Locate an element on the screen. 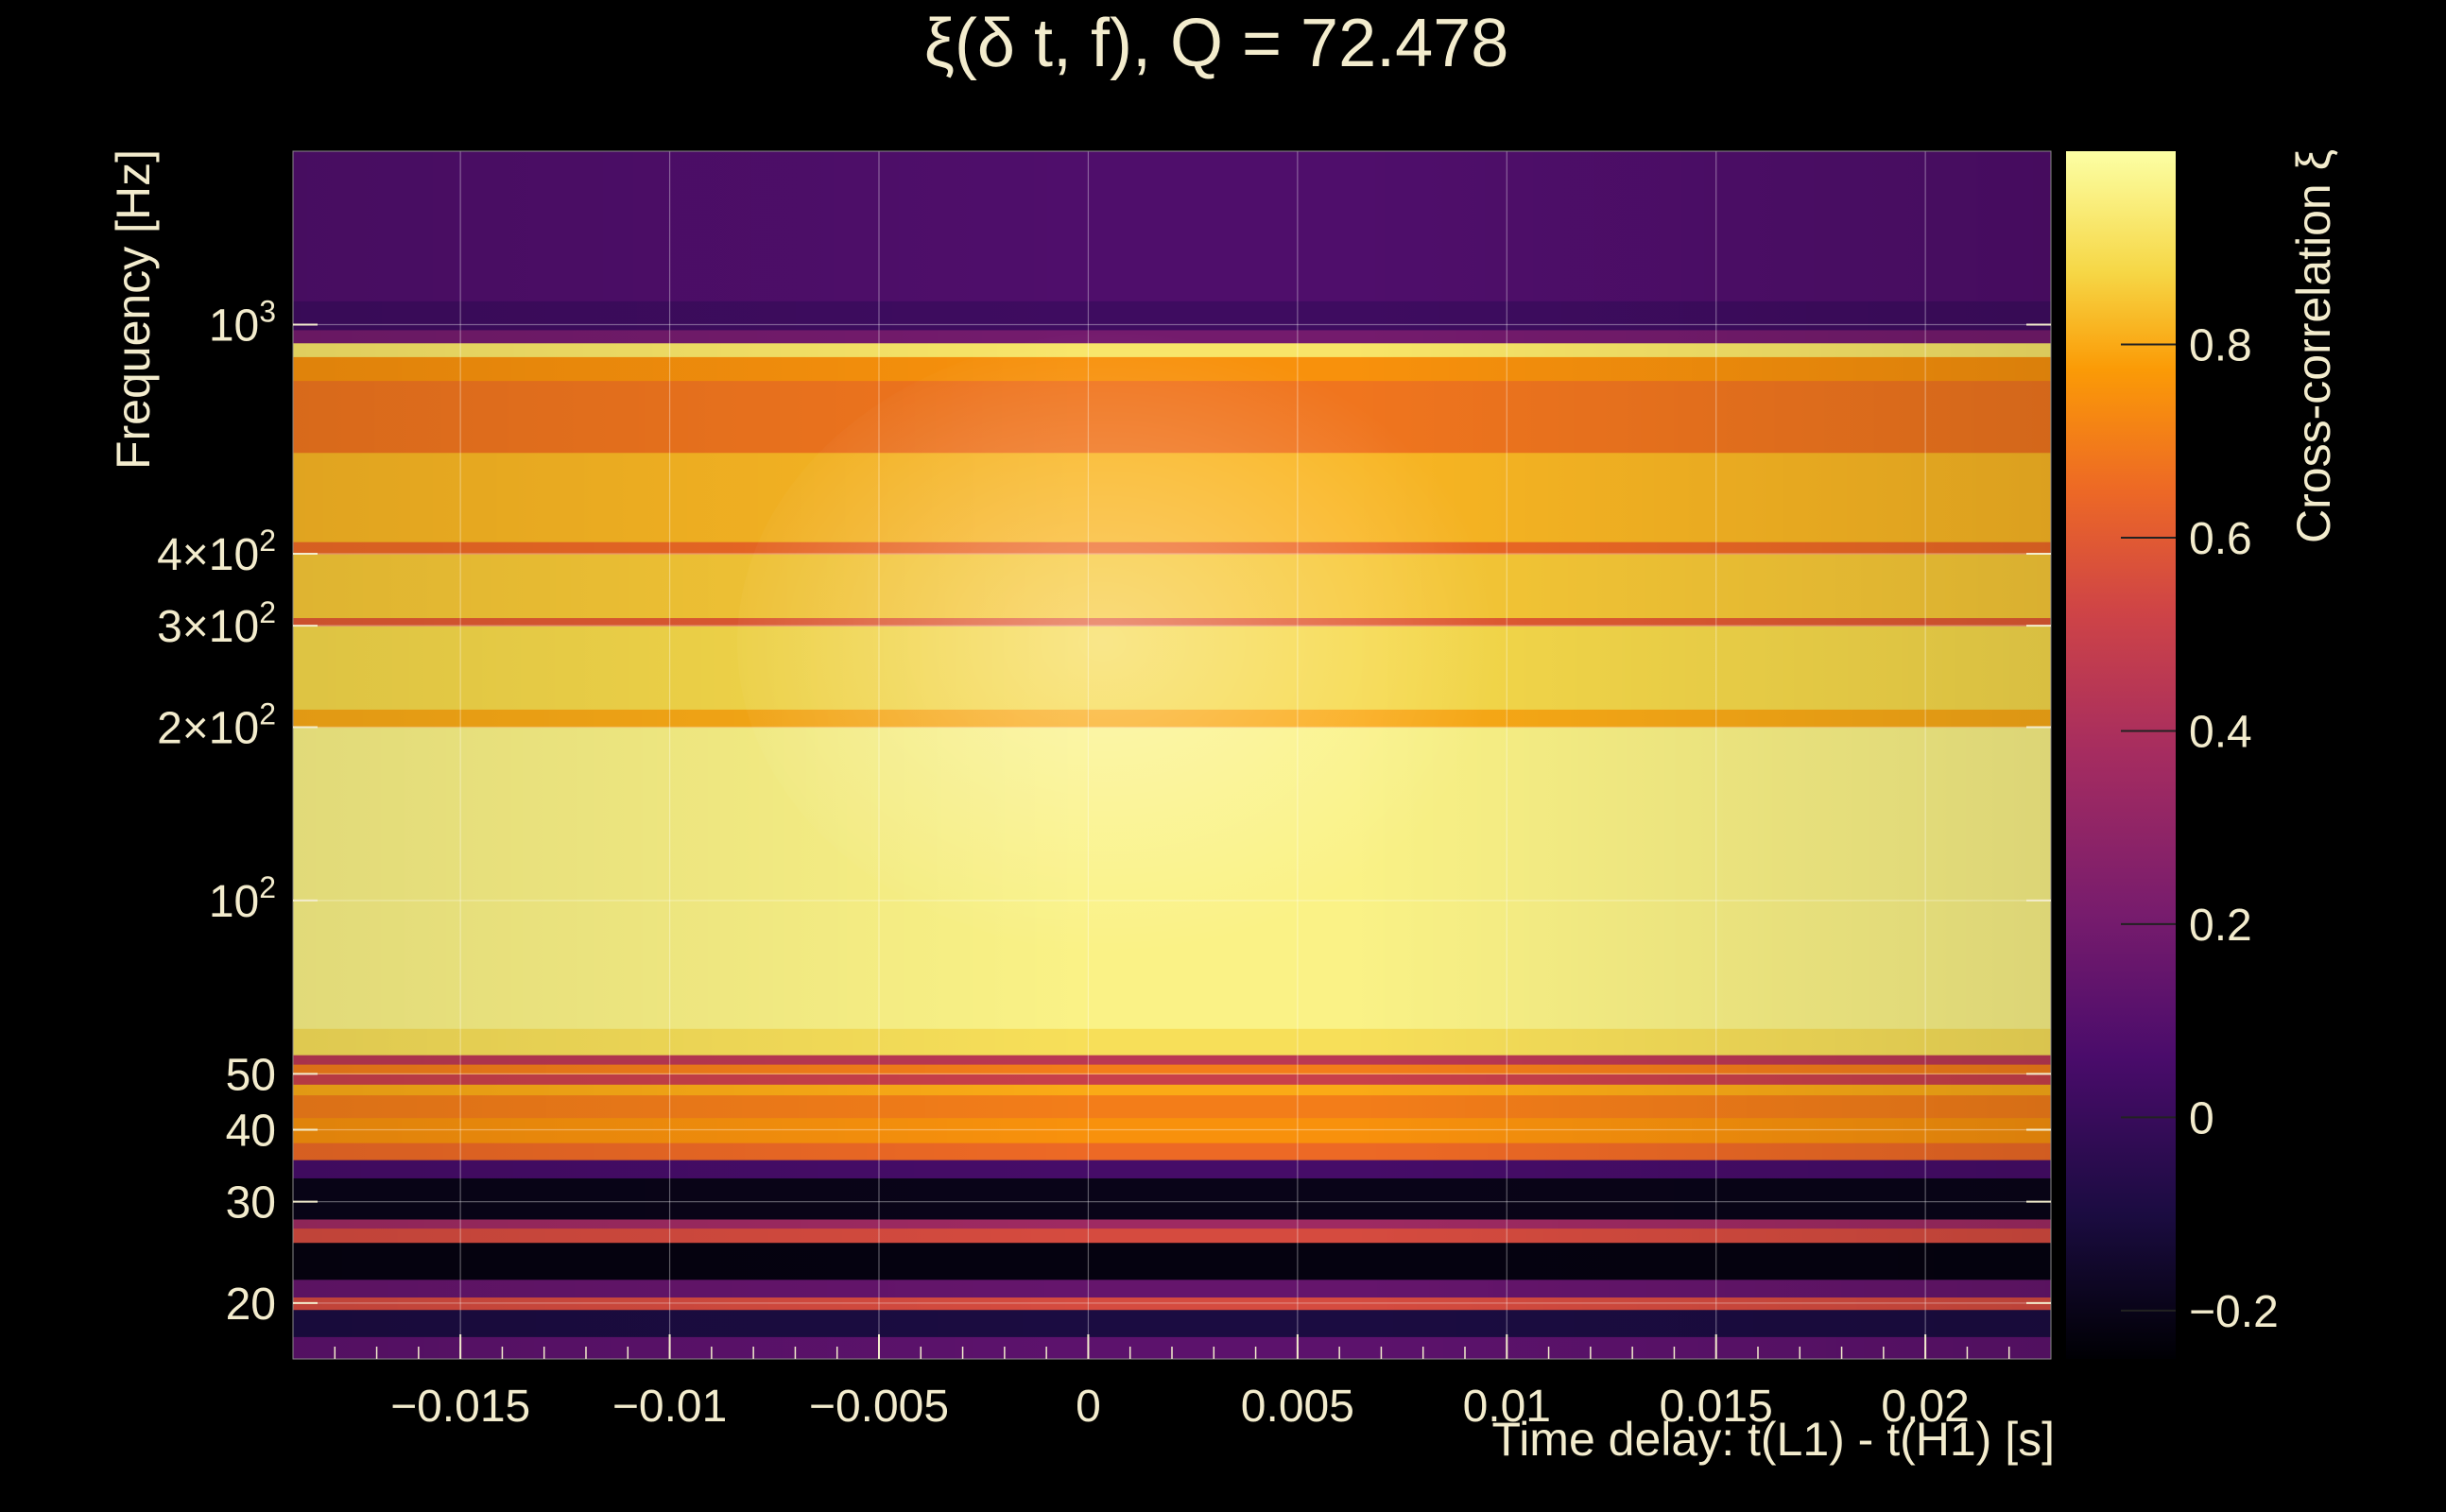  x-tick-label: 0 is located at coordinates (1088, 1407).